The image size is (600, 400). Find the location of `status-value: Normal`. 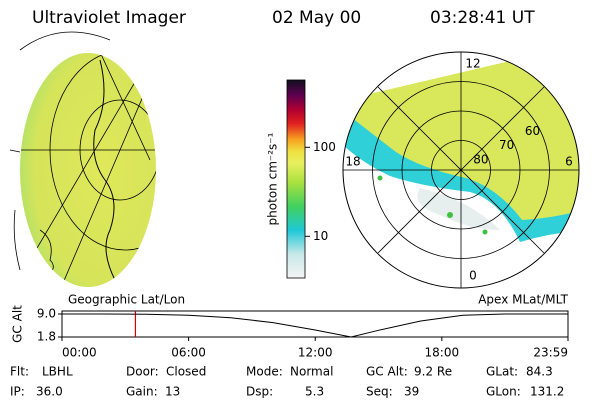

status-value: Normal is located at coordinates (311, 372).